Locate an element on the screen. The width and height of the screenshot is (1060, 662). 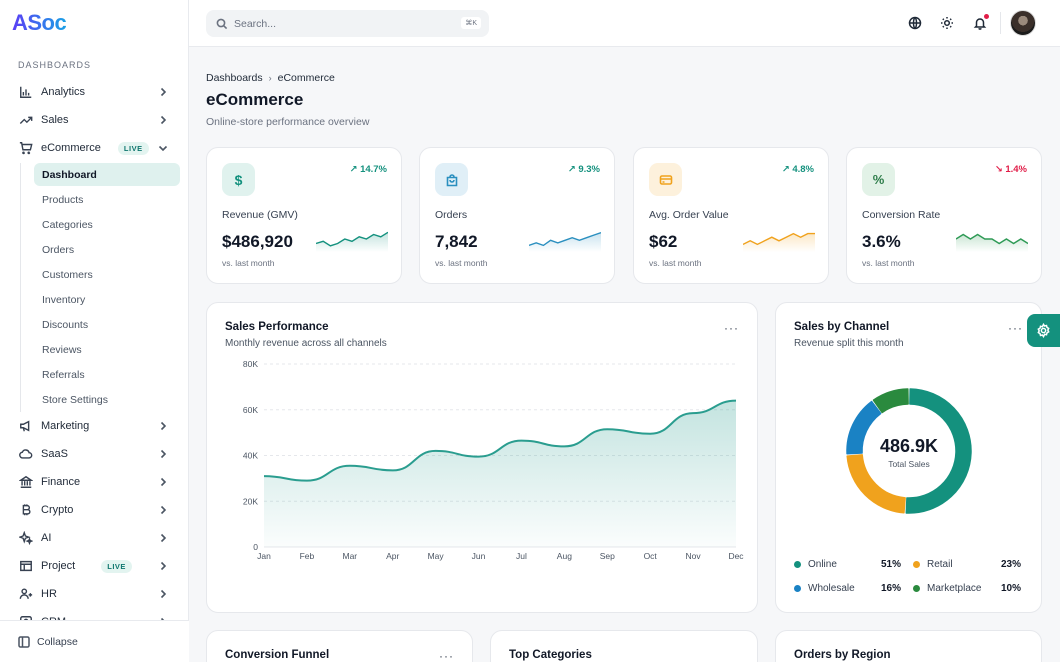
card-title: Sales Performance is located at coordinates (277, 327).